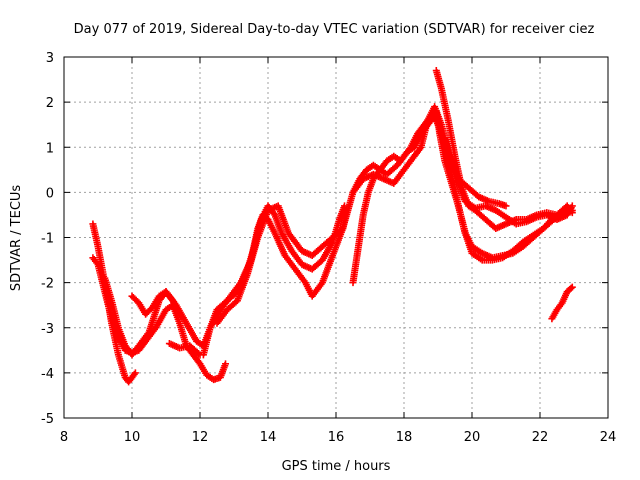 This screenshot has height=480, width=640. Describe the element at coordinates (404, 437) in the screenshot. I see `x-tick-label: 18` at that location.